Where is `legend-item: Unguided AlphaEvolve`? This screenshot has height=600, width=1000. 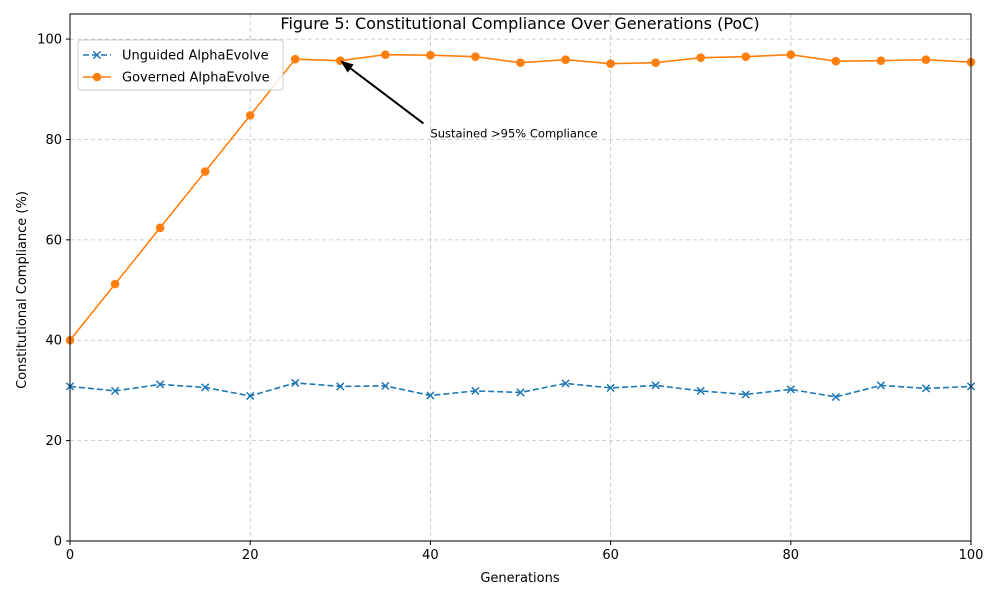
legend-item: Unguided AlphaEvolve is located at coordinates (176, 56).